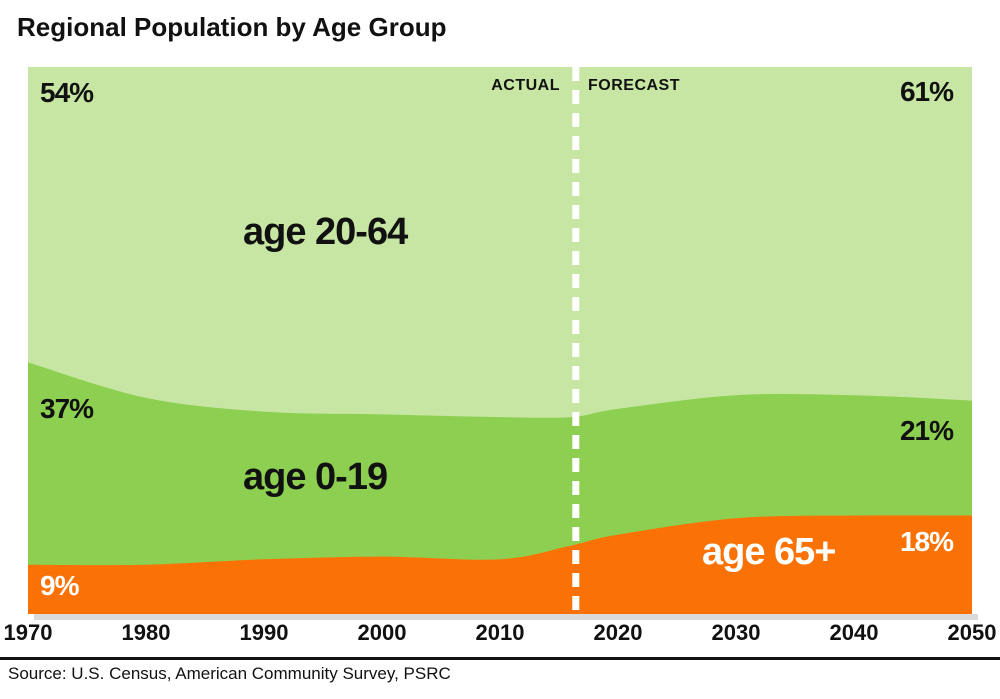 The image size is (1000, 699). Describe the element at coordinates (736, 632) in the screenshot. I see `x-tick-2030: 2030` at that location.